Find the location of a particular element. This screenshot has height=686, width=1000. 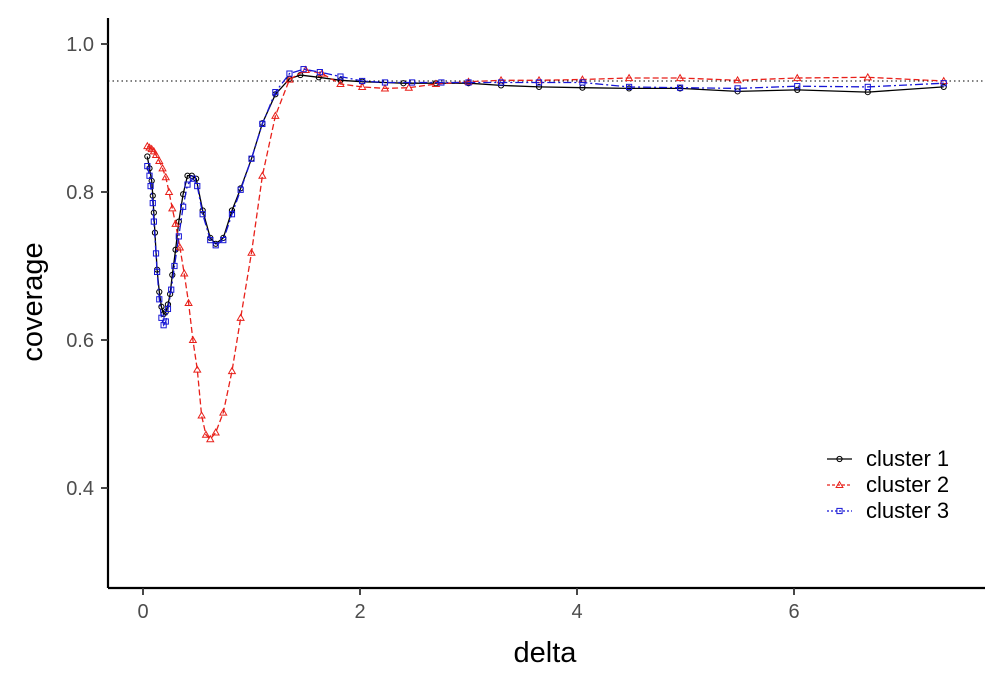

legend-label: cluster 1 is located at coordinates (907, 458).